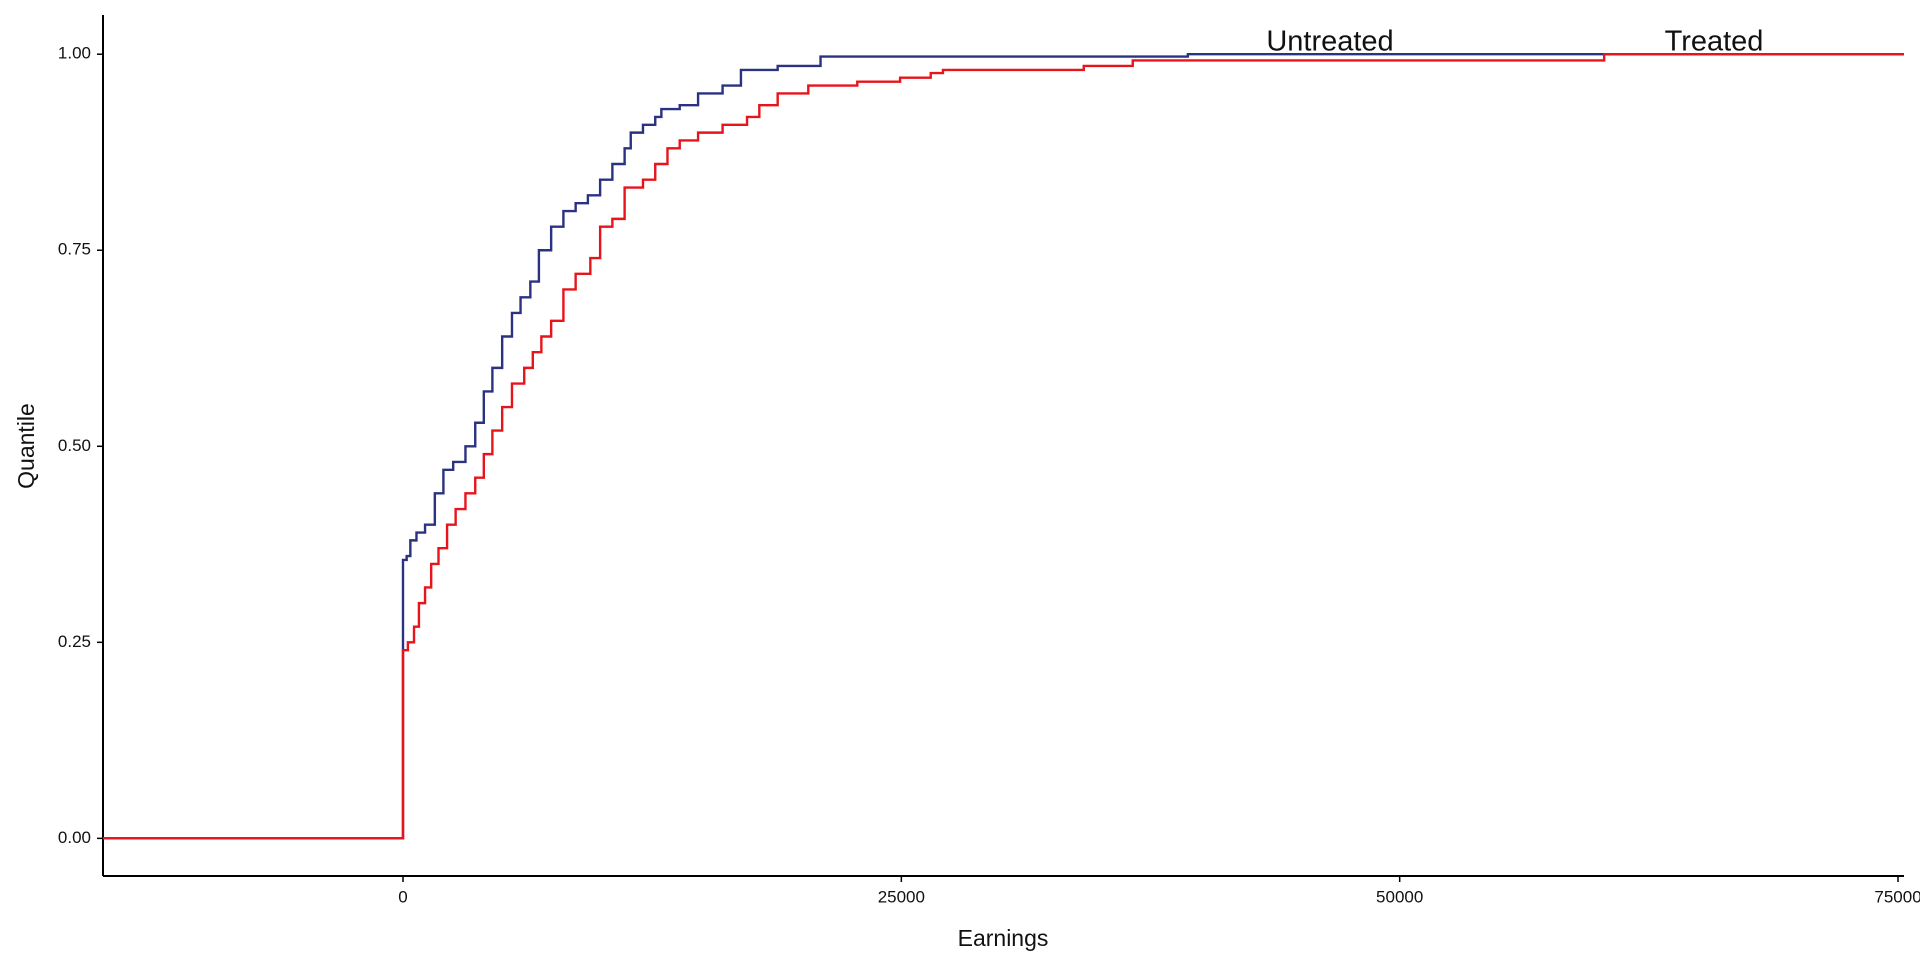 This screenshot has width=1920, height=960. What do you see at coordinates (74, 837) in the screenshot?
I see `y-tick-label: 0.00` at bounding box center [74, 837].